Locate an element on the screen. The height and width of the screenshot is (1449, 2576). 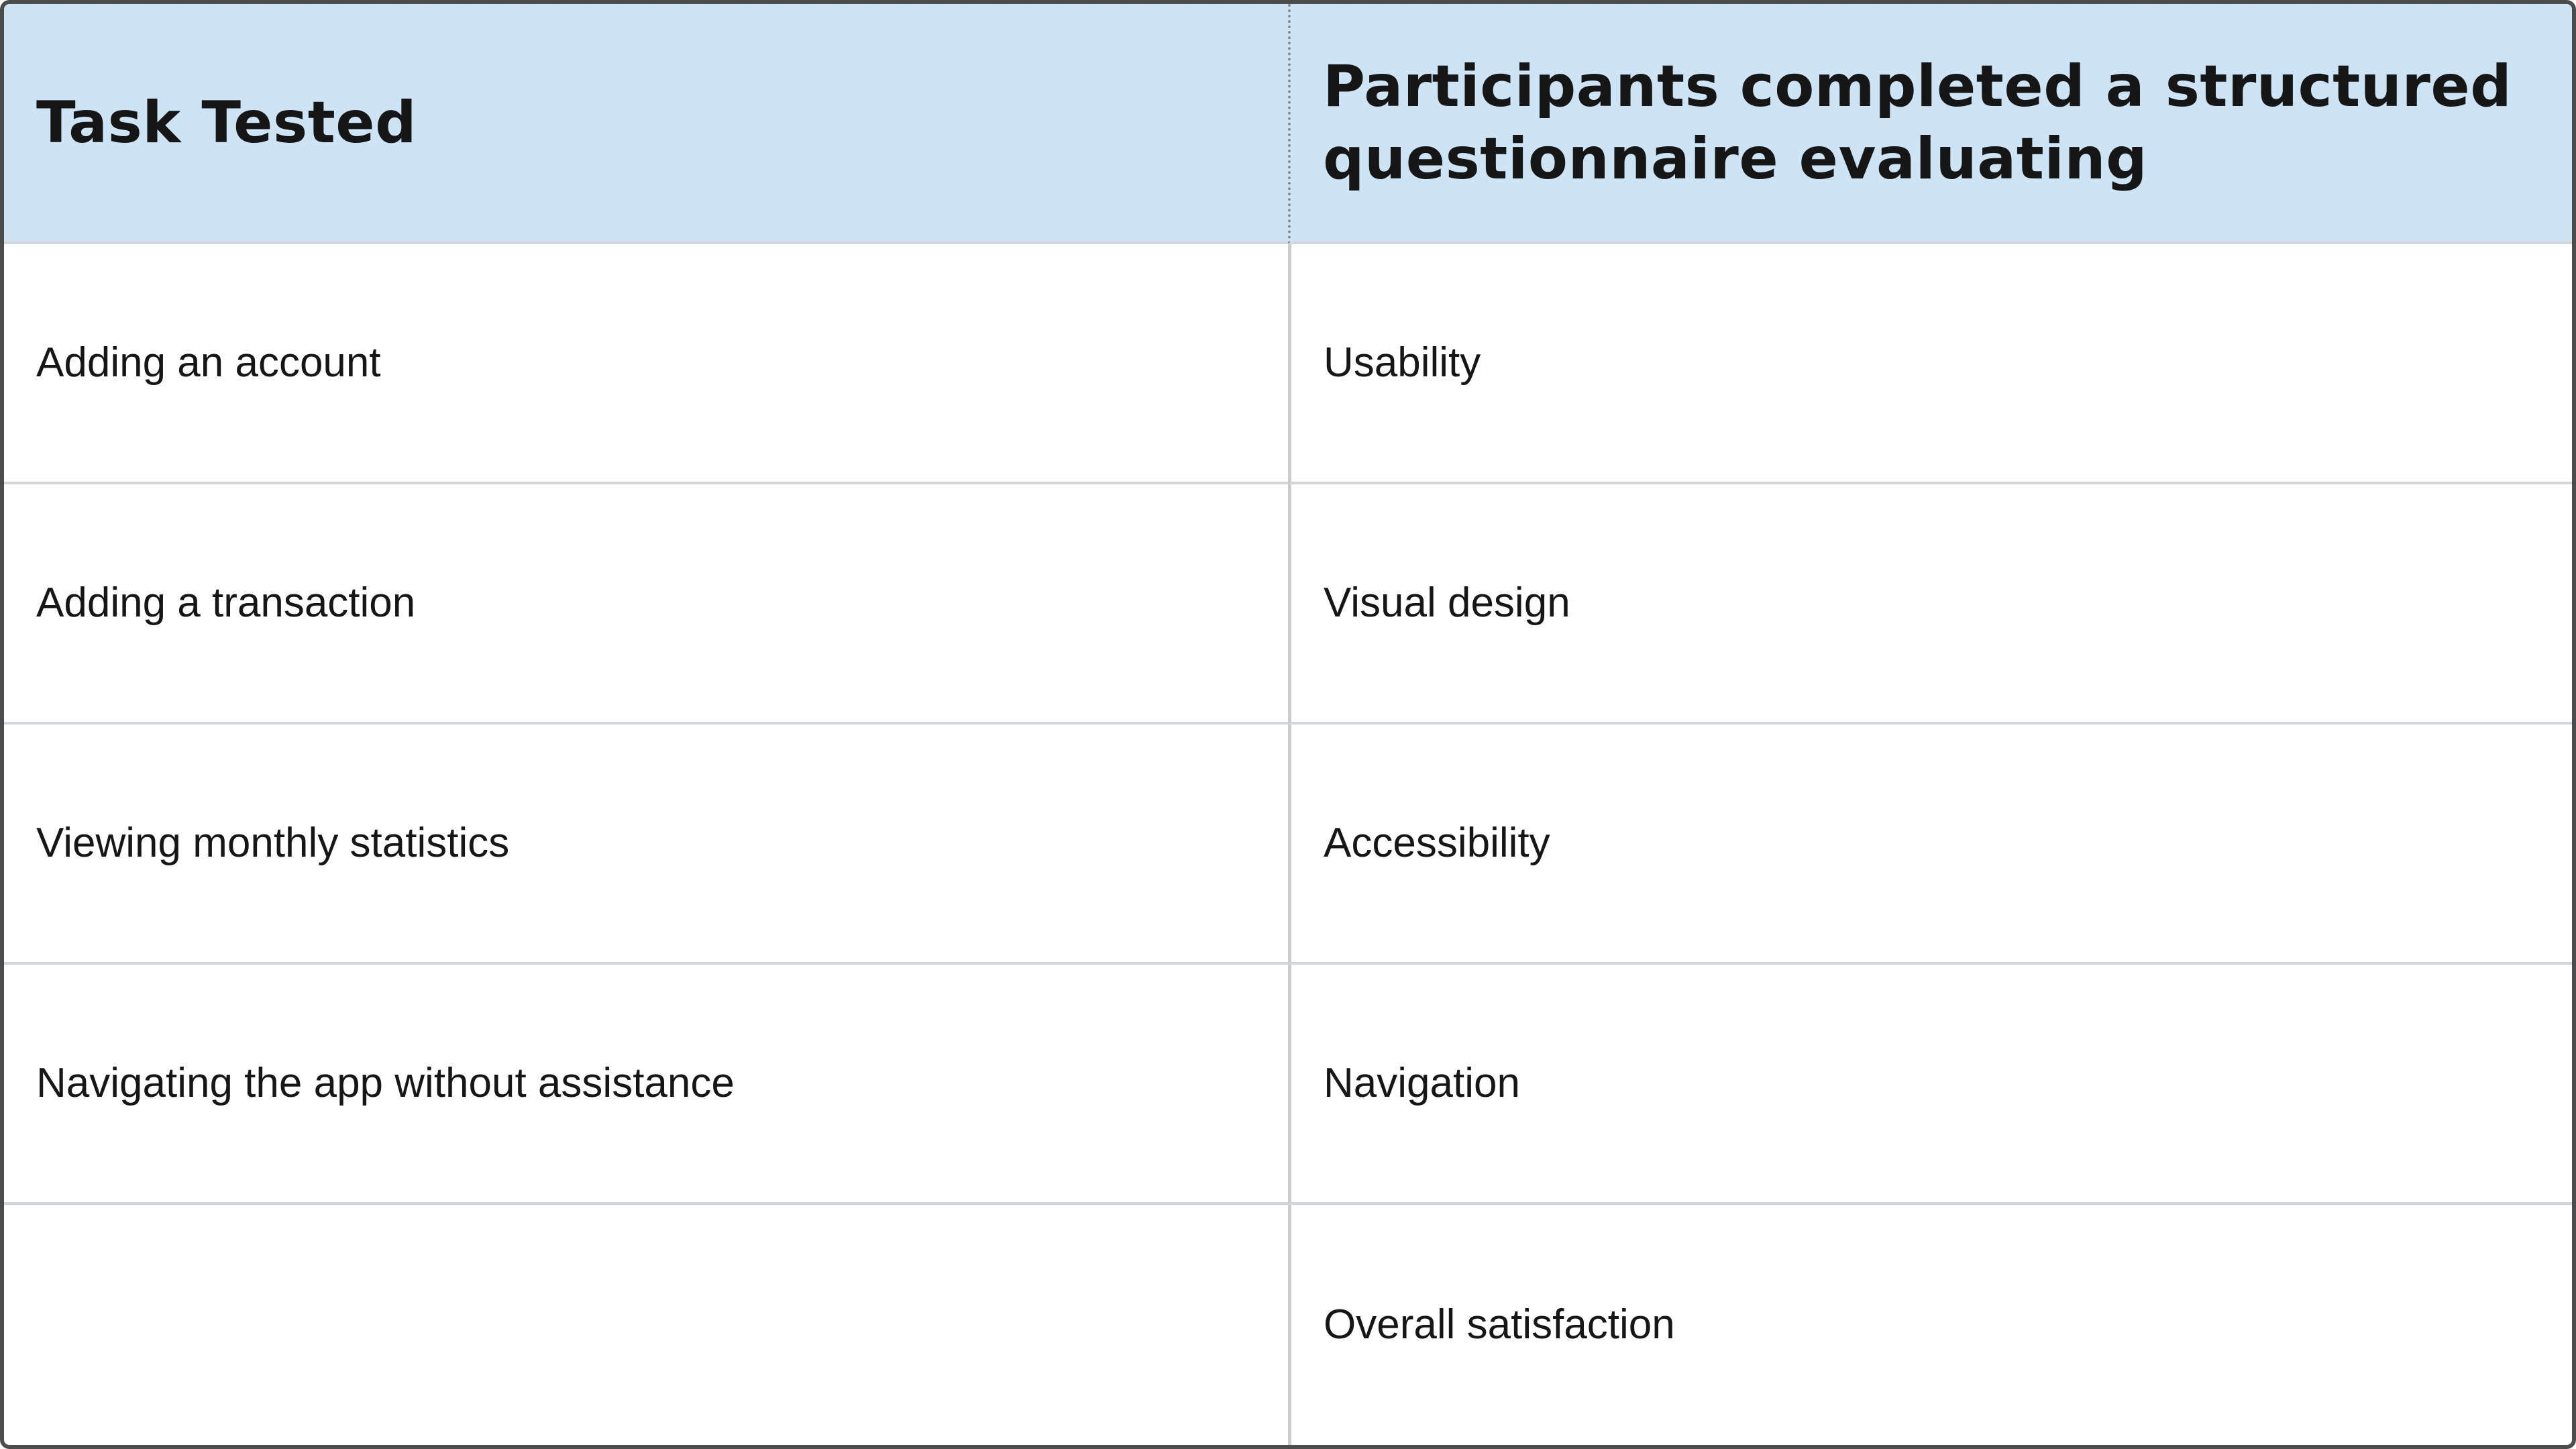
table-row-2-criterion-label: Visual design is located at coordinates (1447, 602).